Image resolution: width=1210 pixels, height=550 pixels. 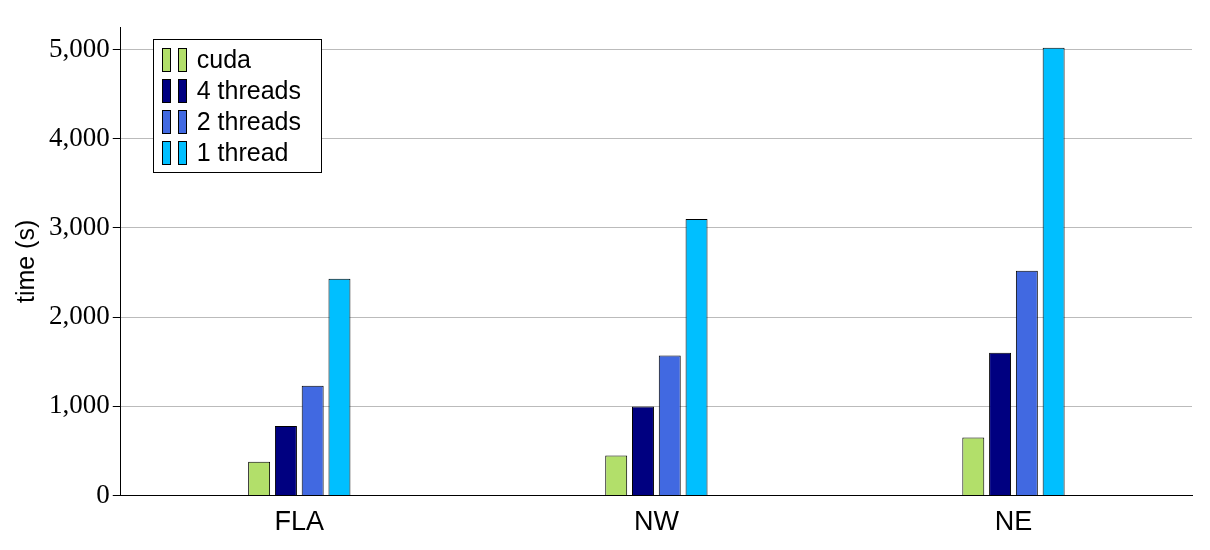 What do you see at coordinates (79, 136) in the screenshot?
I see `y-tick-label: 4,000` at bounding box center [79, 136].